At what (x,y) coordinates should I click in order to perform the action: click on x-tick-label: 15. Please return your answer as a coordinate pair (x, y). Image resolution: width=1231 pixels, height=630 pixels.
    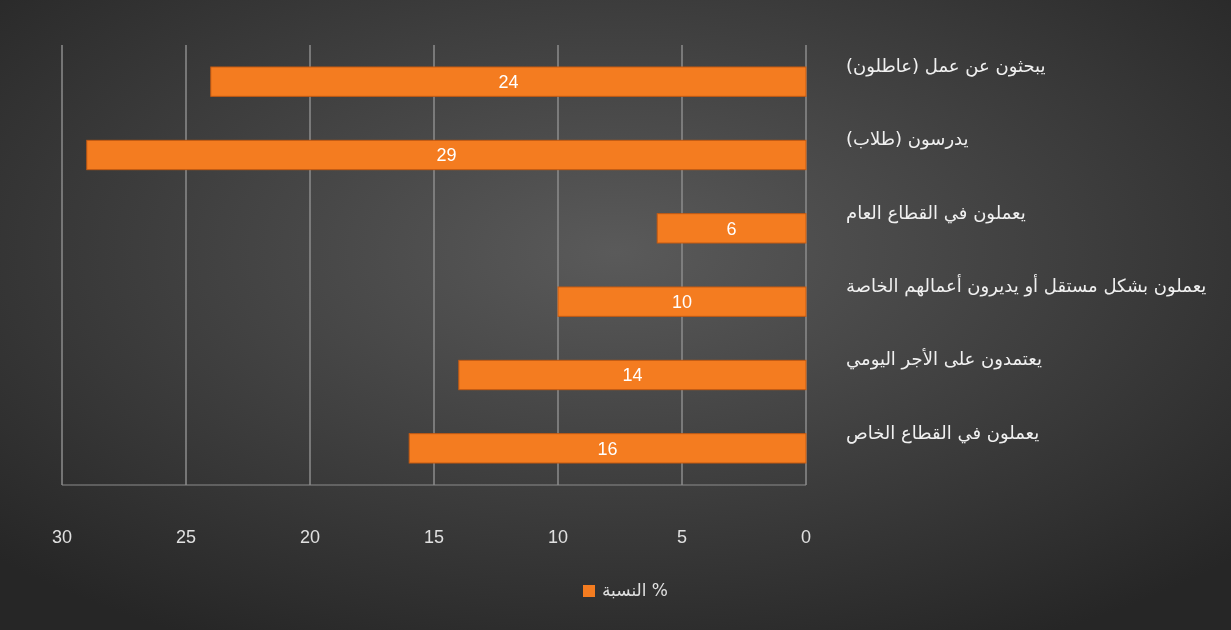
    Looking at the image, I should click on (434, 537).